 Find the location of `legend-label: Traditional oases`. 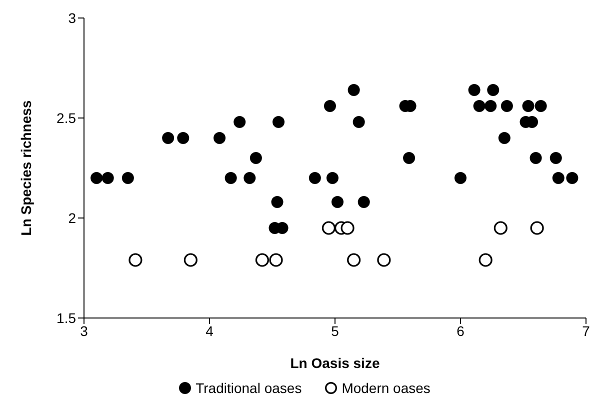

legend-label: Traditional oases is located at coordinates (248, 388).